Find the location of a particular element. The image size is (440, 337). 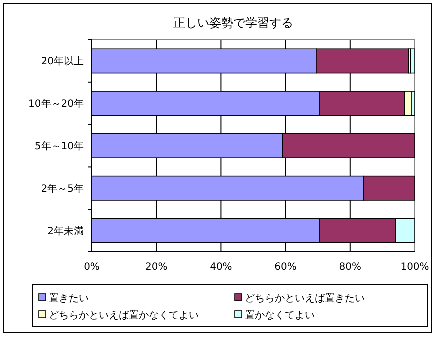

x-tick-label: 20% is located at coordinates (156, 267).